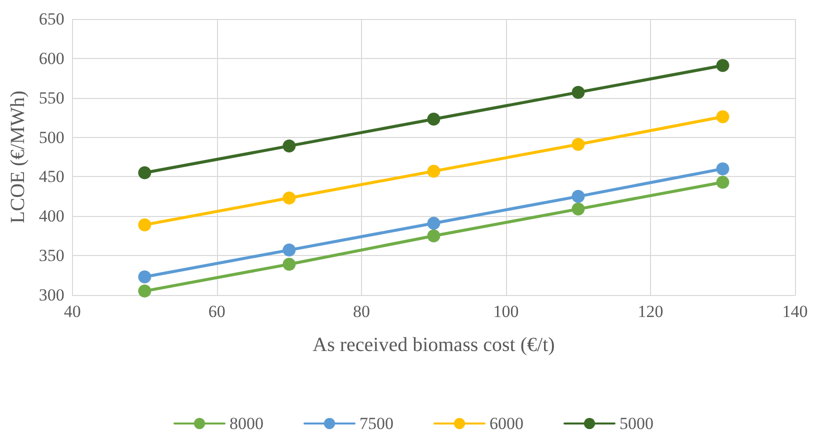 This screenshot has width=827, height=445. Describe the element at coordinates (51, 19) in the screenshot. I see `y-tick-label: 650` at that location.